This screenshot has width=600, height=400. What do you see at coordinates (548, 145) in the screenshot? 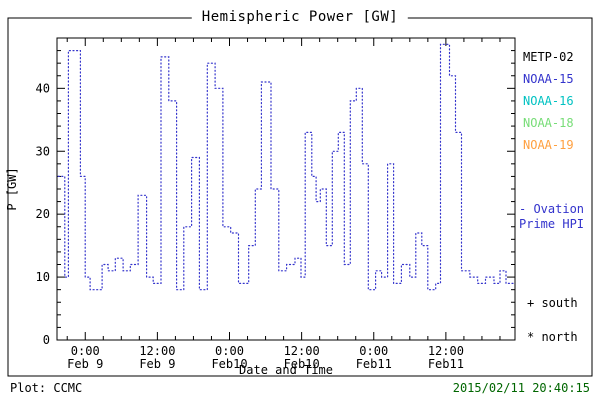
I see `legend-item-noaa19: NOAA-19` at bounding box center [548, 145].